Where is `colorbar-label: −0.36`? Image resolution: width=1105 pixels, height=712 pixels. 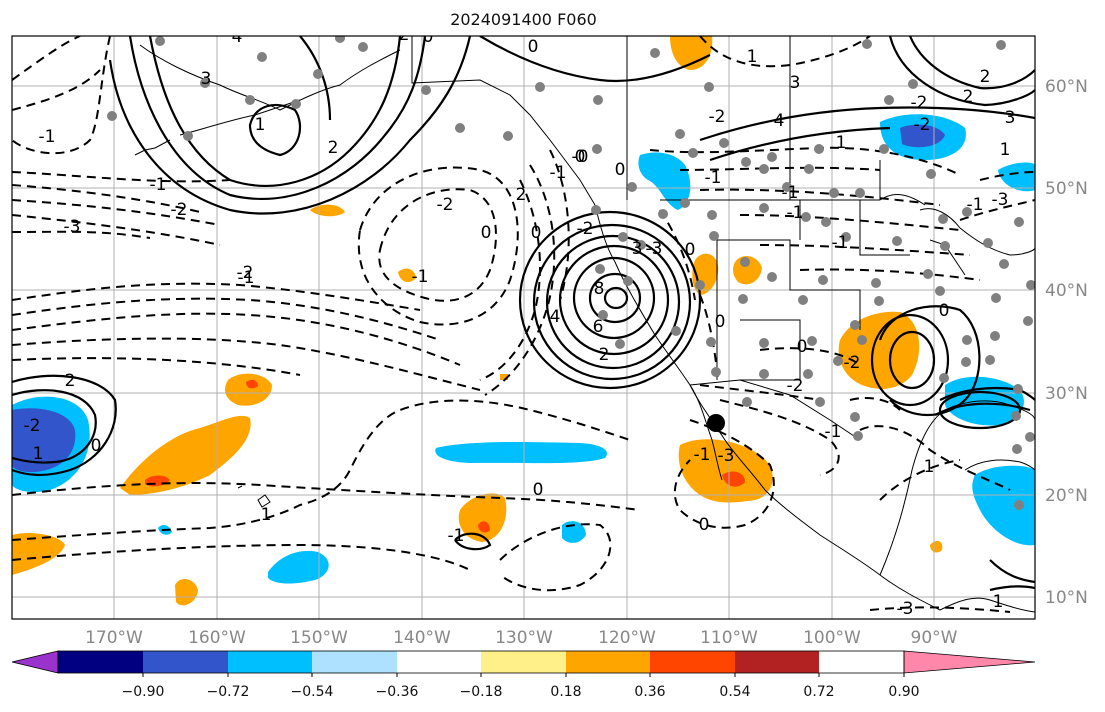 colorbar-label: −0.36 is located at coordinates (397, 692).